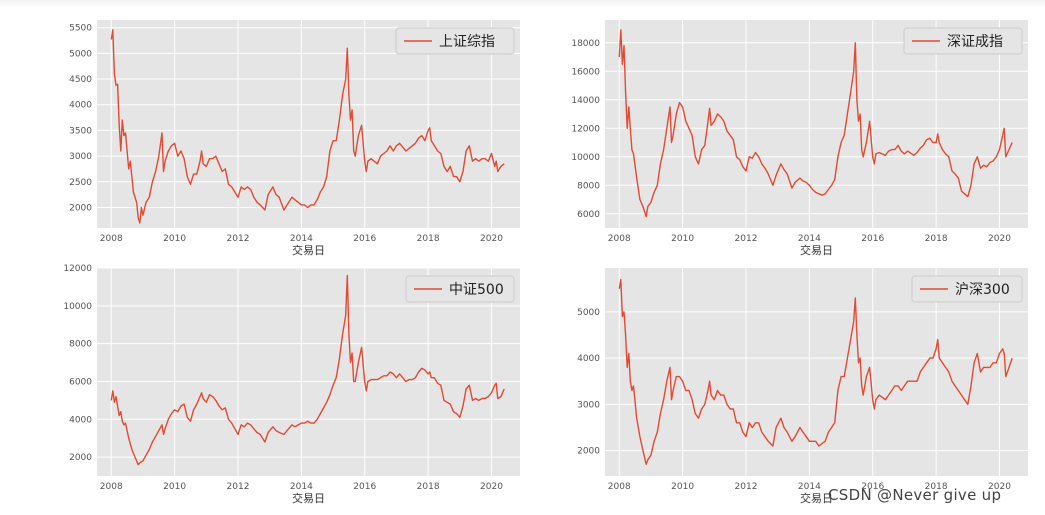 The width and height of the screenshot is (1045, 515). Describe the element at coordinates (585, 101) in the screenshot. I see `y-tick-label: 14000` at that location.